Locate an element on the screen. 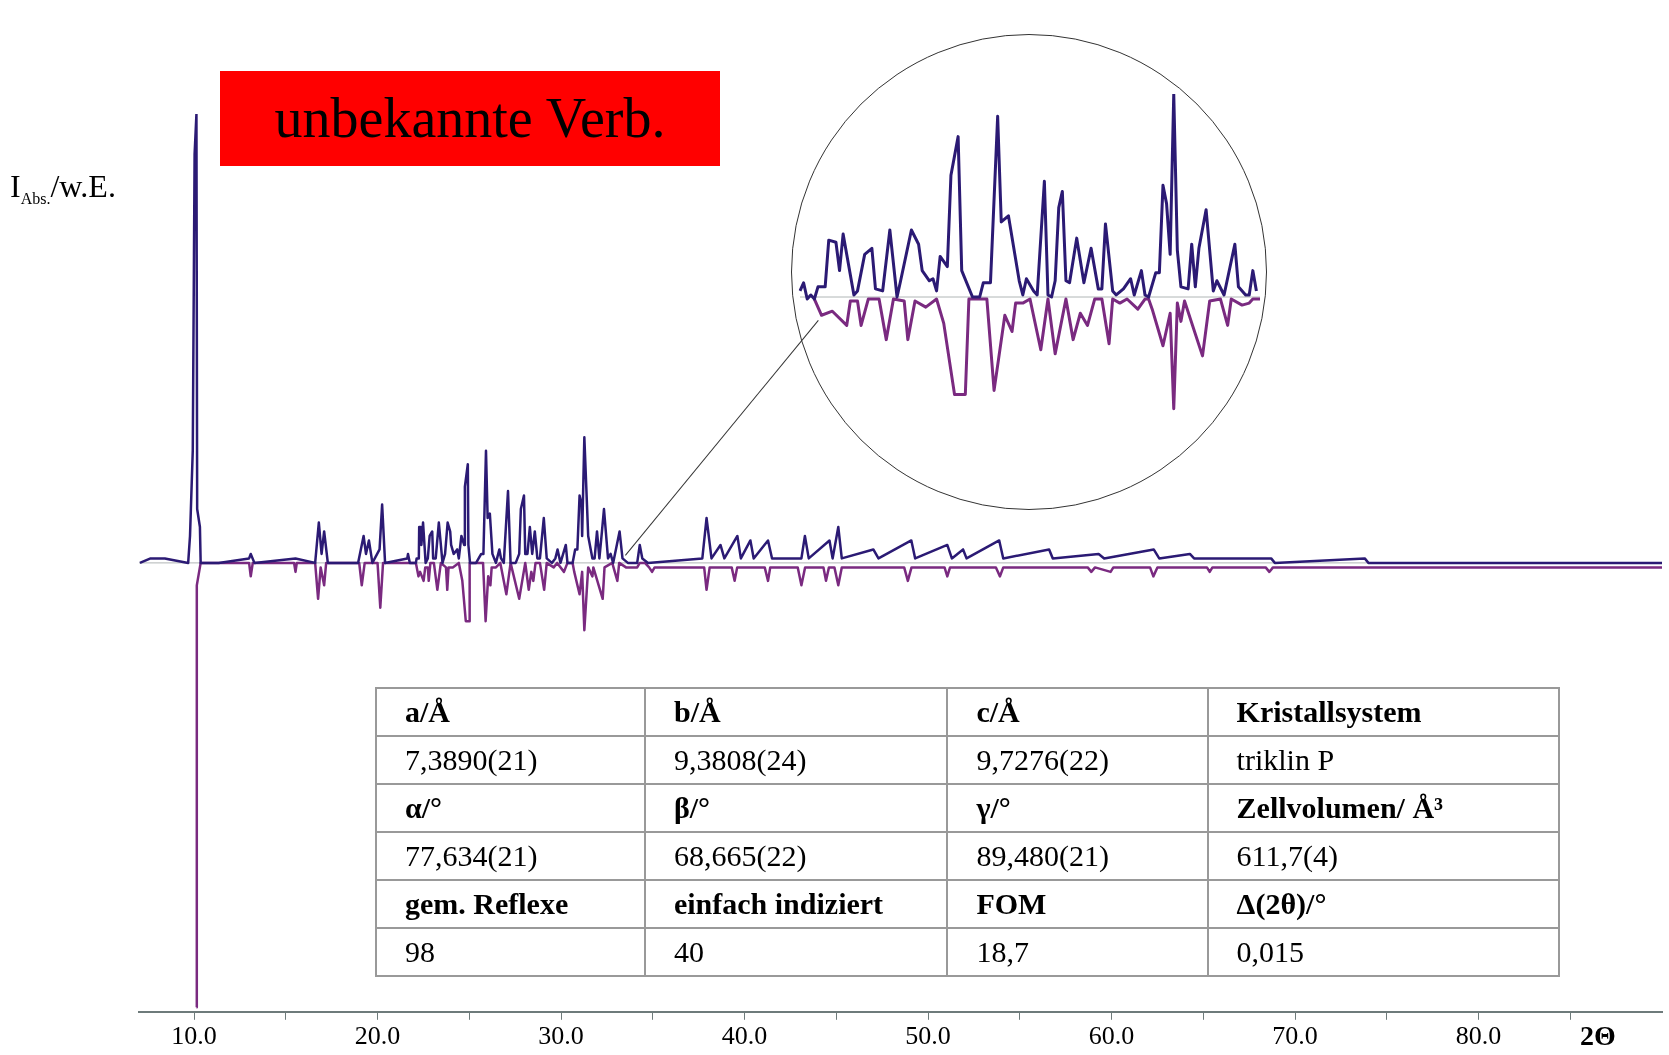 The width and height of the screenshot is (1669, 1055). x-tick-label: 40.0 is located at coordinates (744, 1036).